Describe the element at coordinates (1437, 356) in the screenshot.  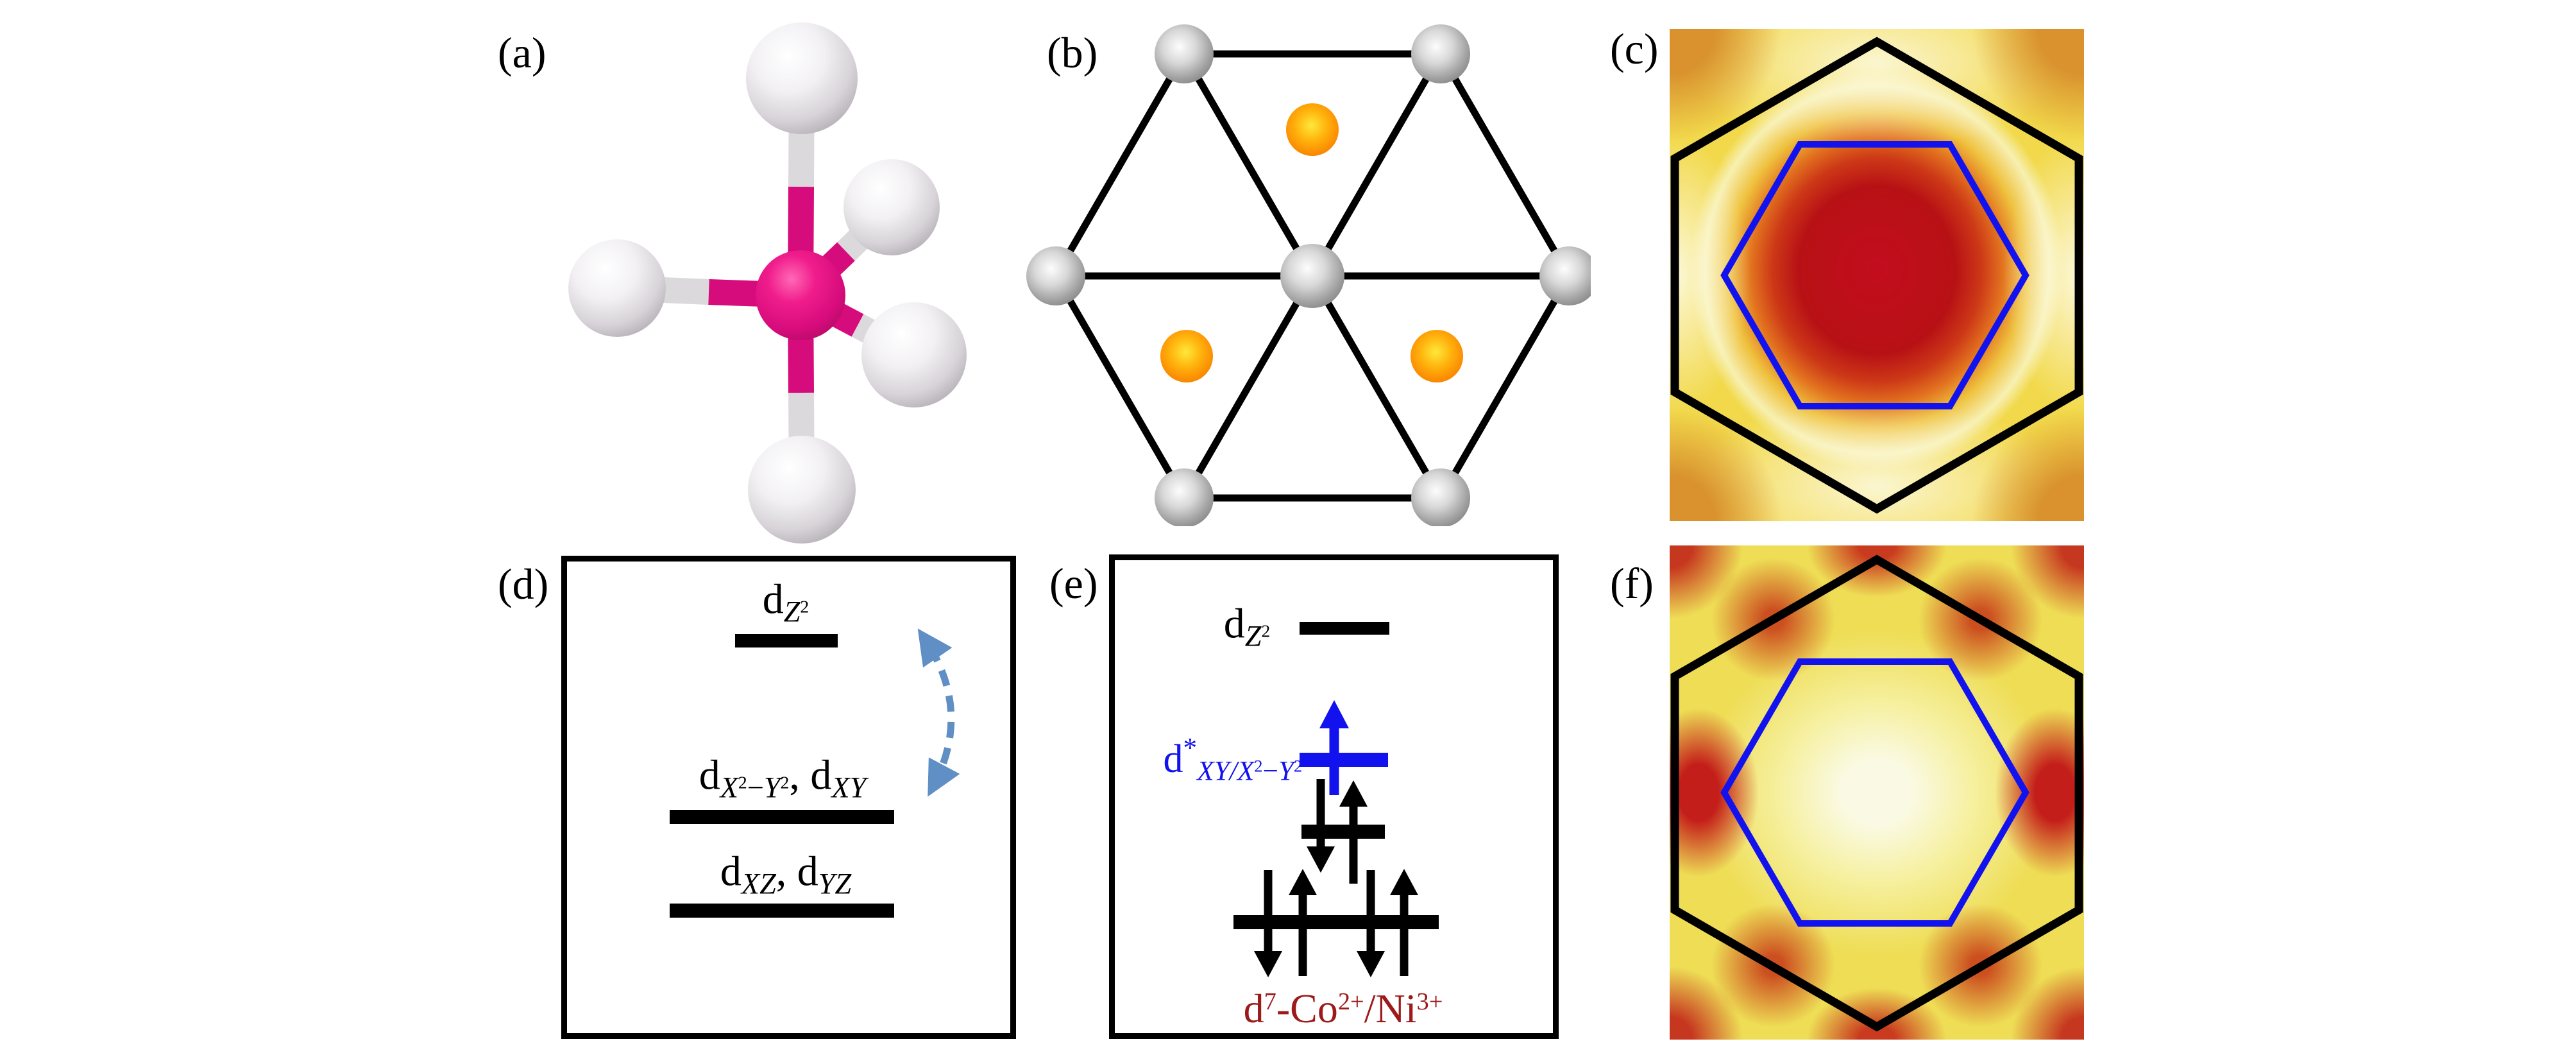
I see `interstitial-atom-bottom-right` at that location.